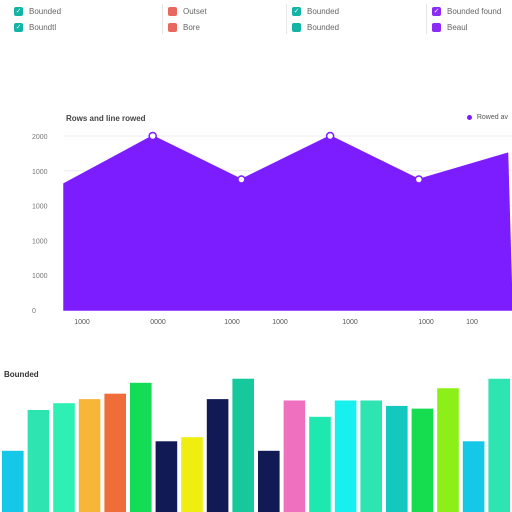 The height and width of the screenshot is (512, 512). I want to click on legend-item: ✓ Bounded found, so click(472, 11).